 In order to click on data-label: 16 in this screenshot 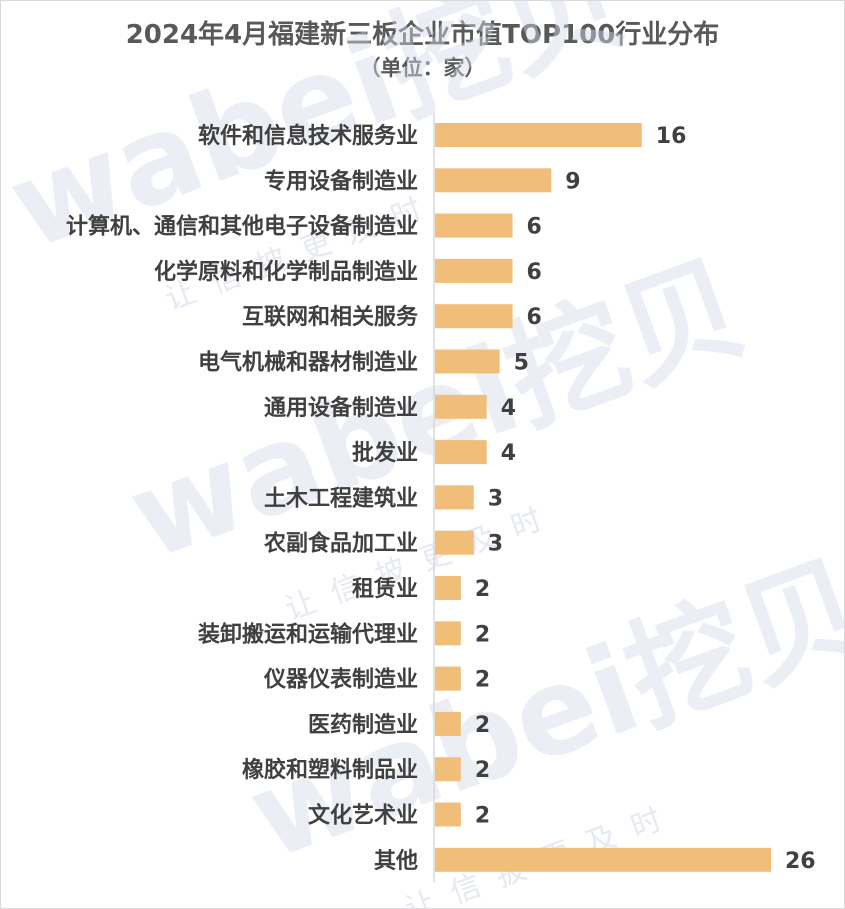, I will do `click(671, 136)`.